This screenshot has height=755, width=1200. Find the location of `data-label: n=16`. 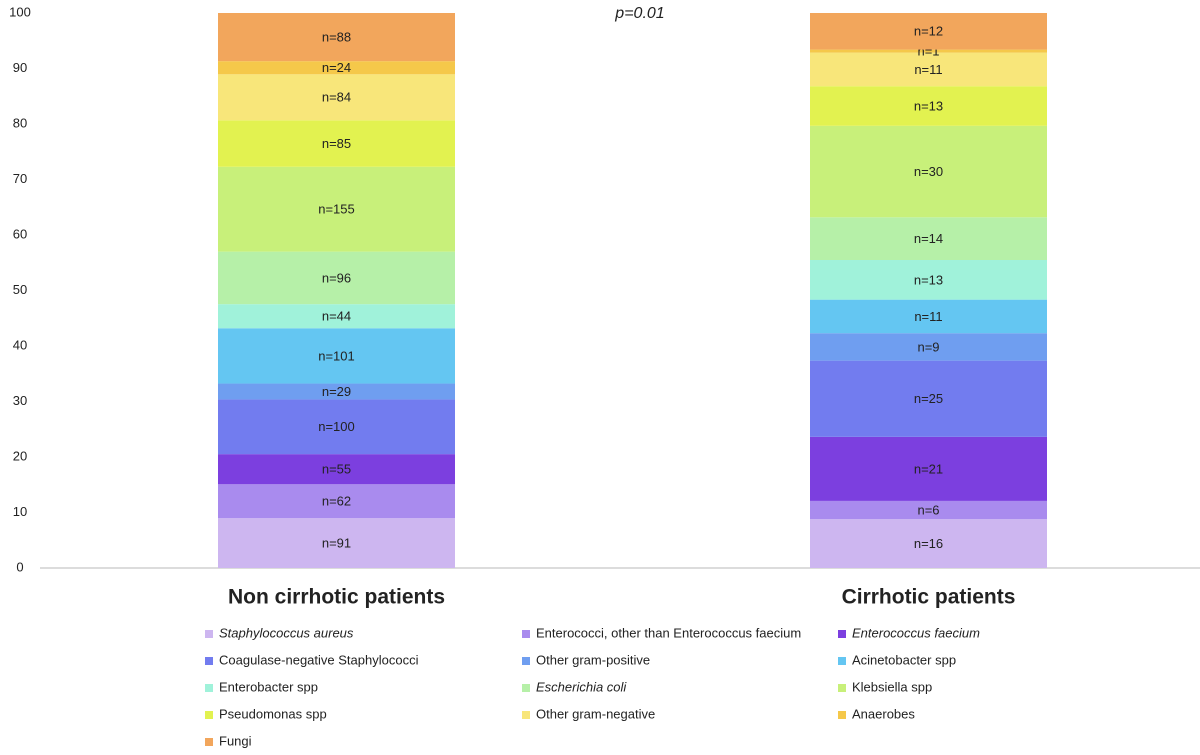

data-label: n=16 is located at coordinates (928, 543).